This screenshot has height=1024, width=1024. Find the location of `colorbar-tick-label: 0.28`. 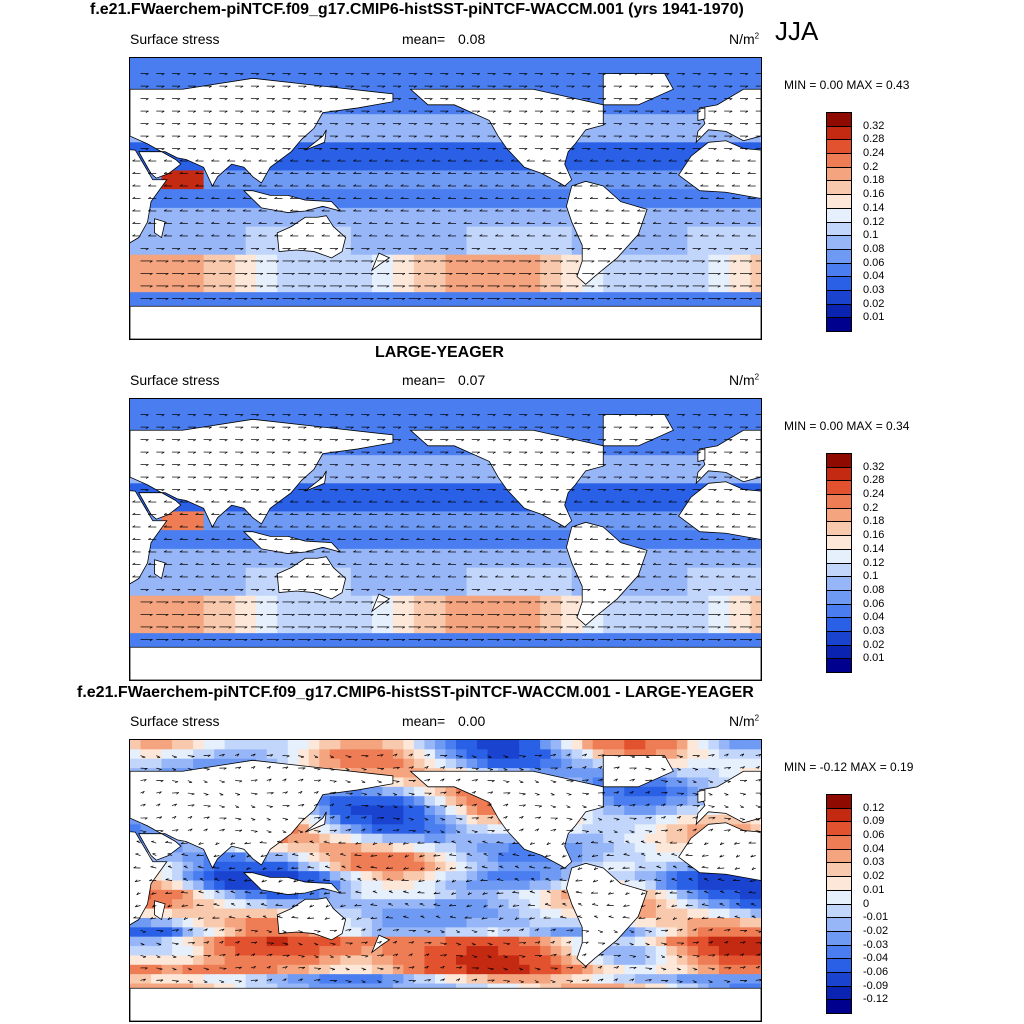

colorbar-tick-label: 0.28 is located at coordinates (874, 139).